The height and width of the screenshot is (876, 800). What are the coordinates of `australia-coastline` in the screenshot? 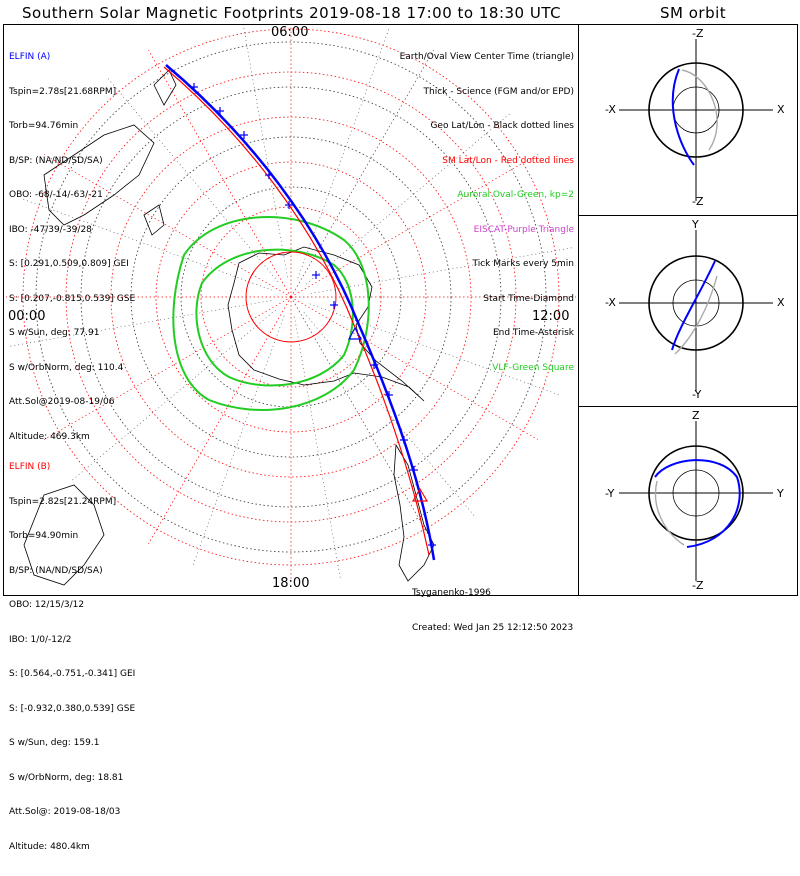 It's located at (99, 175).